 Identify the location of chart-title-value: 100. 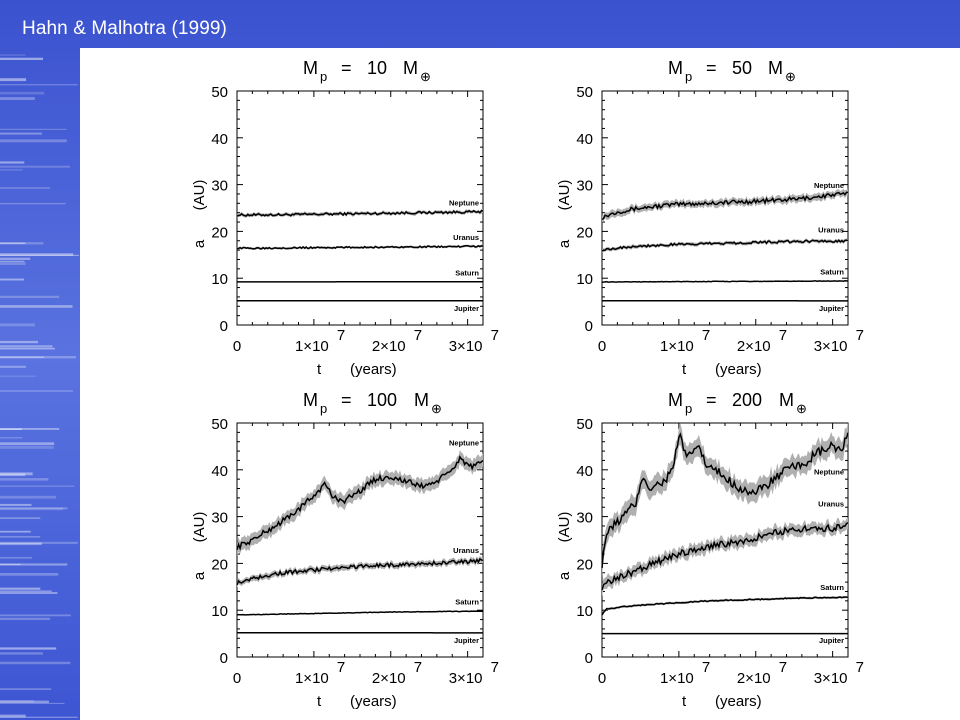
(382, 400).